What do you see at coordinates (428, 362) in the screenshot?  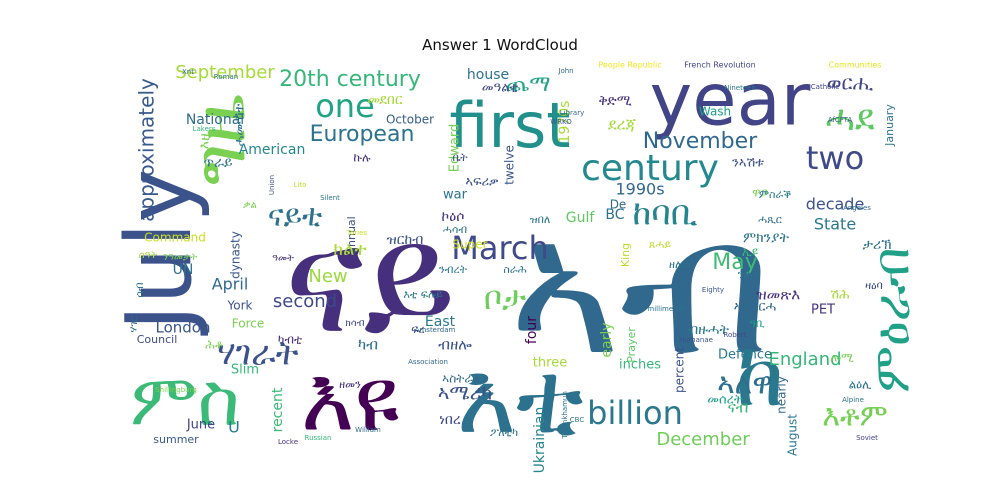 I see `word-96: Association` at bounding box center [428, 362].